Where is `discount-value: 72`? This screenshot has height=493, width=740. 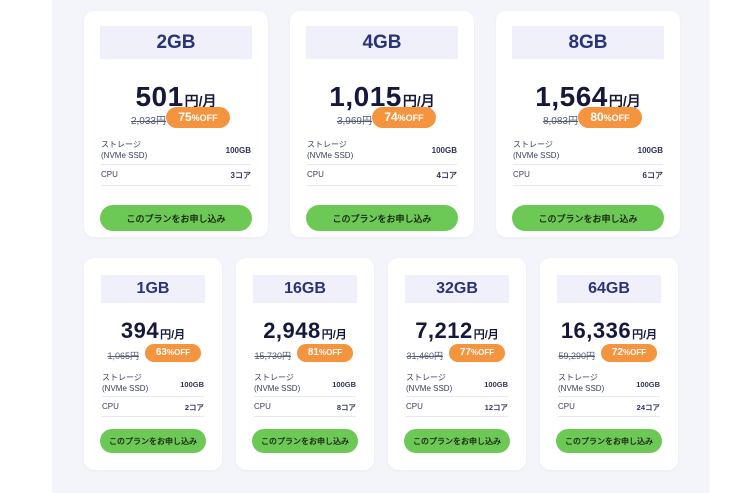 discount-value: 72 is located at coordinates (617, 352).